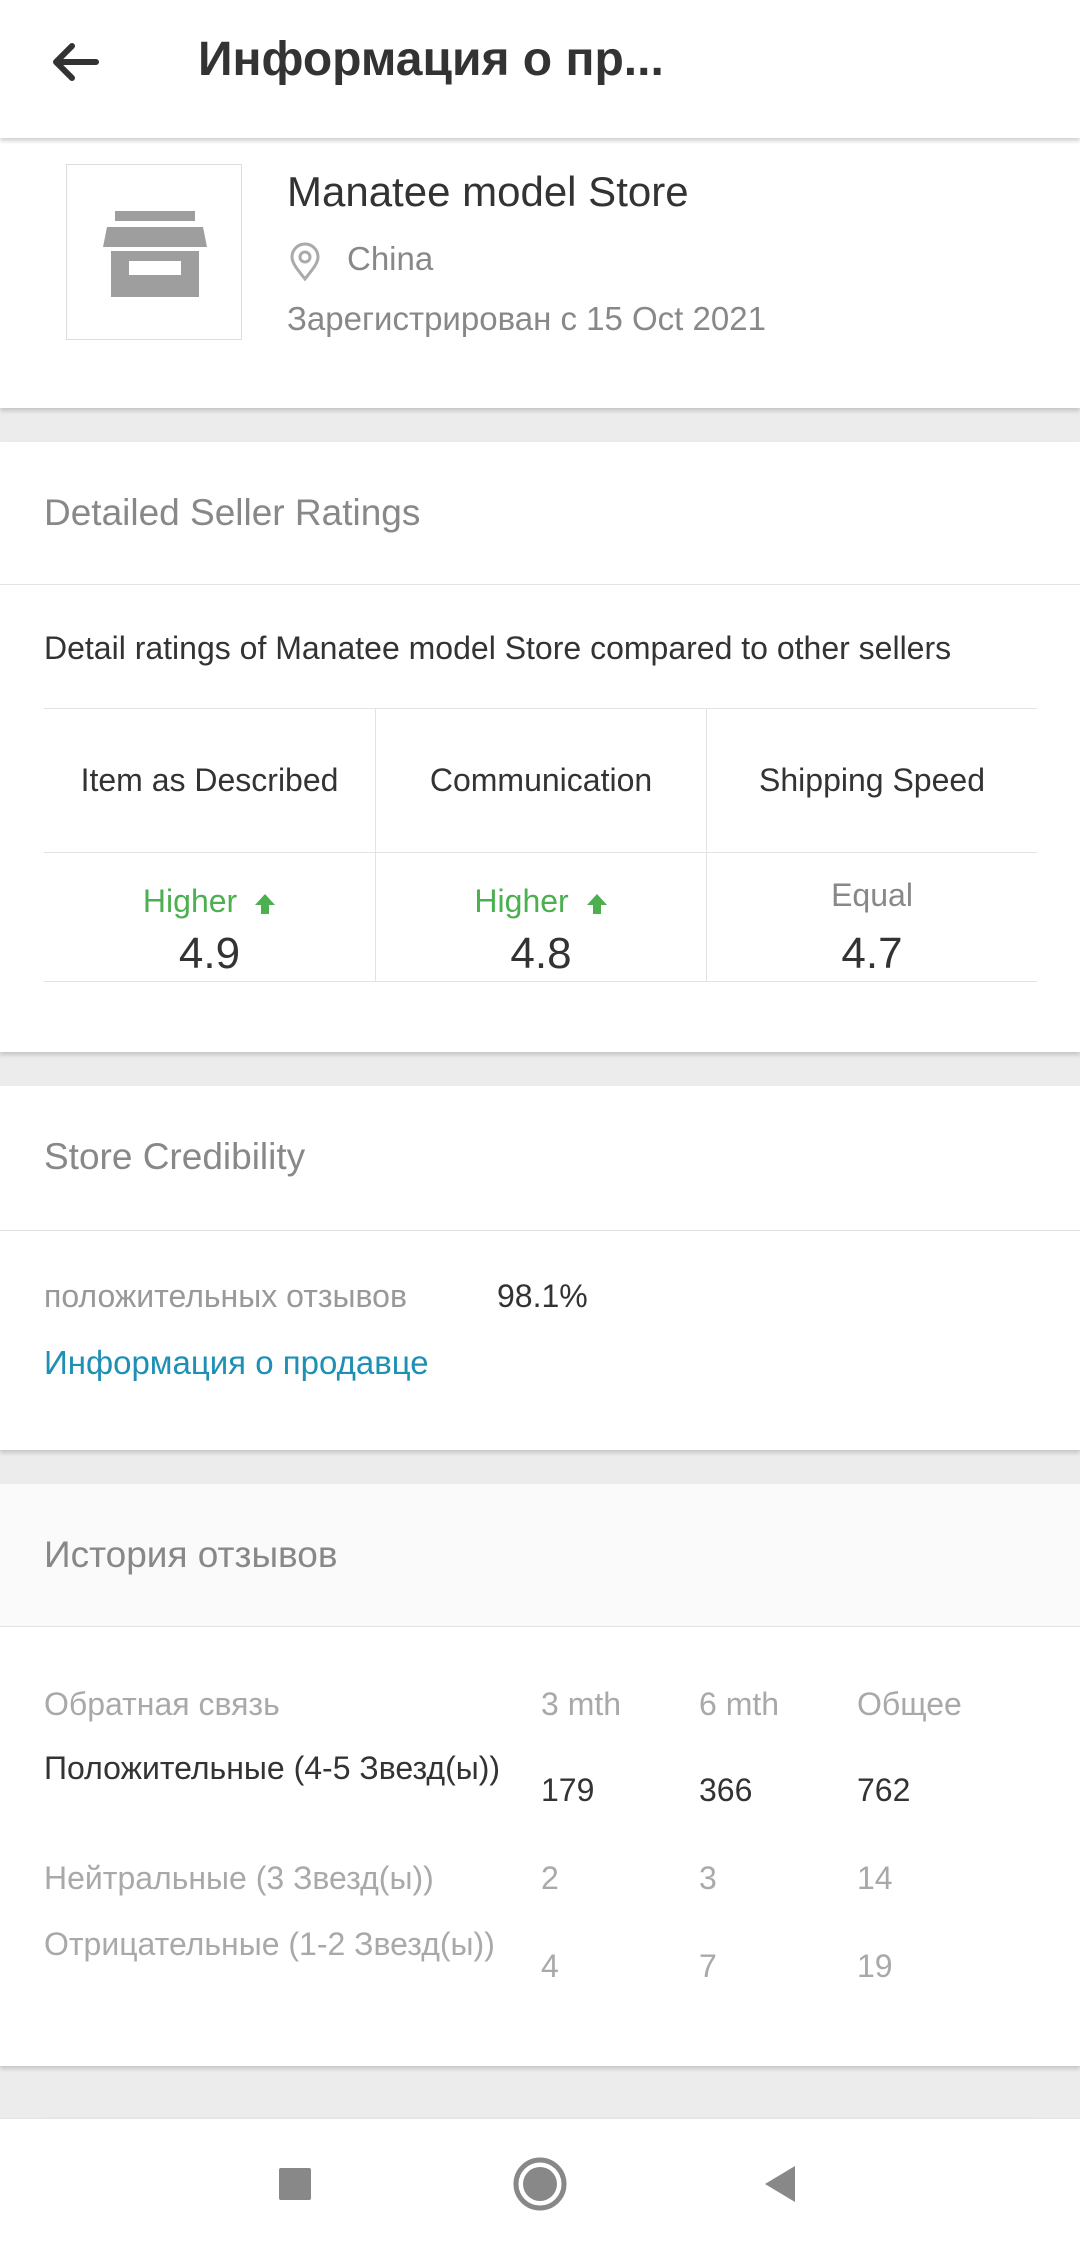 This screenshot has height=2248, width=1080. What do you see at coordinates (232, 512) in the screenshot?
I see `section-title: Detailed Seller Ratings` at bounding box center [232, 512].